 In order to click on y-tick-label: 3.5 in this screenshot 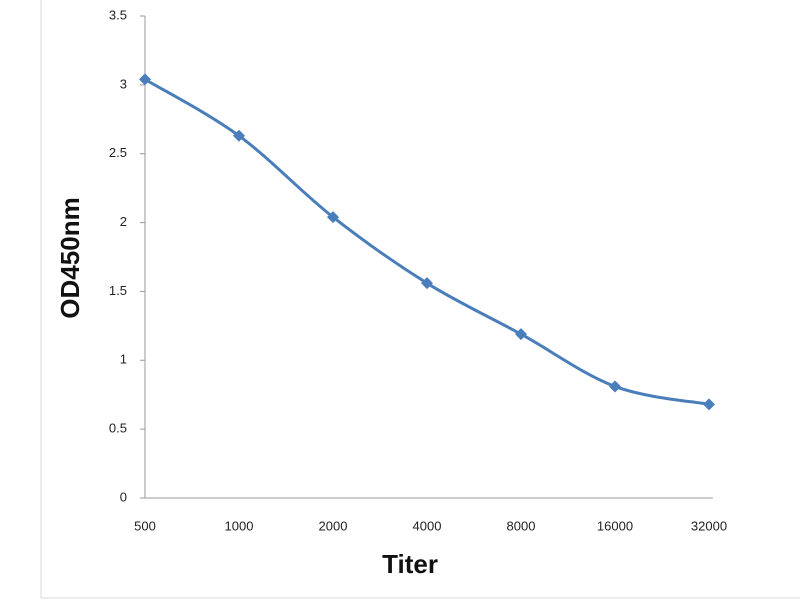, I will do `click(118, 14)`.